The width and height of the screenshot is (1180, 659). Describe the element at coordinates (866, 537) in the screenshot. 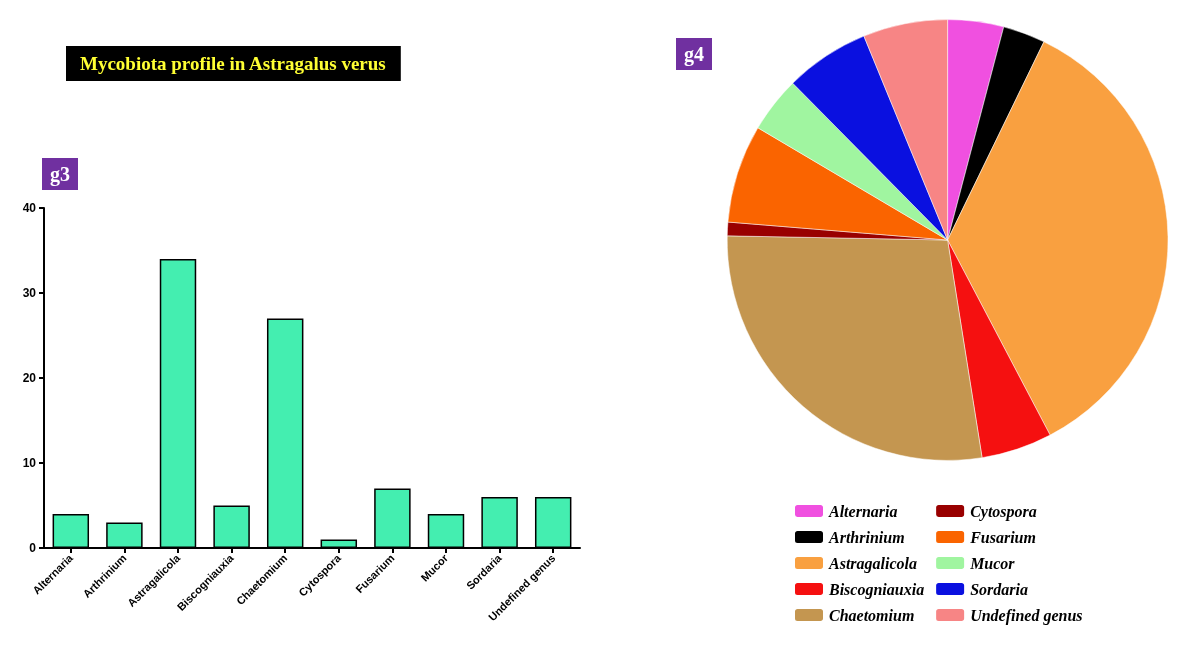

I see `legend-label: Arthrinium` at that location.